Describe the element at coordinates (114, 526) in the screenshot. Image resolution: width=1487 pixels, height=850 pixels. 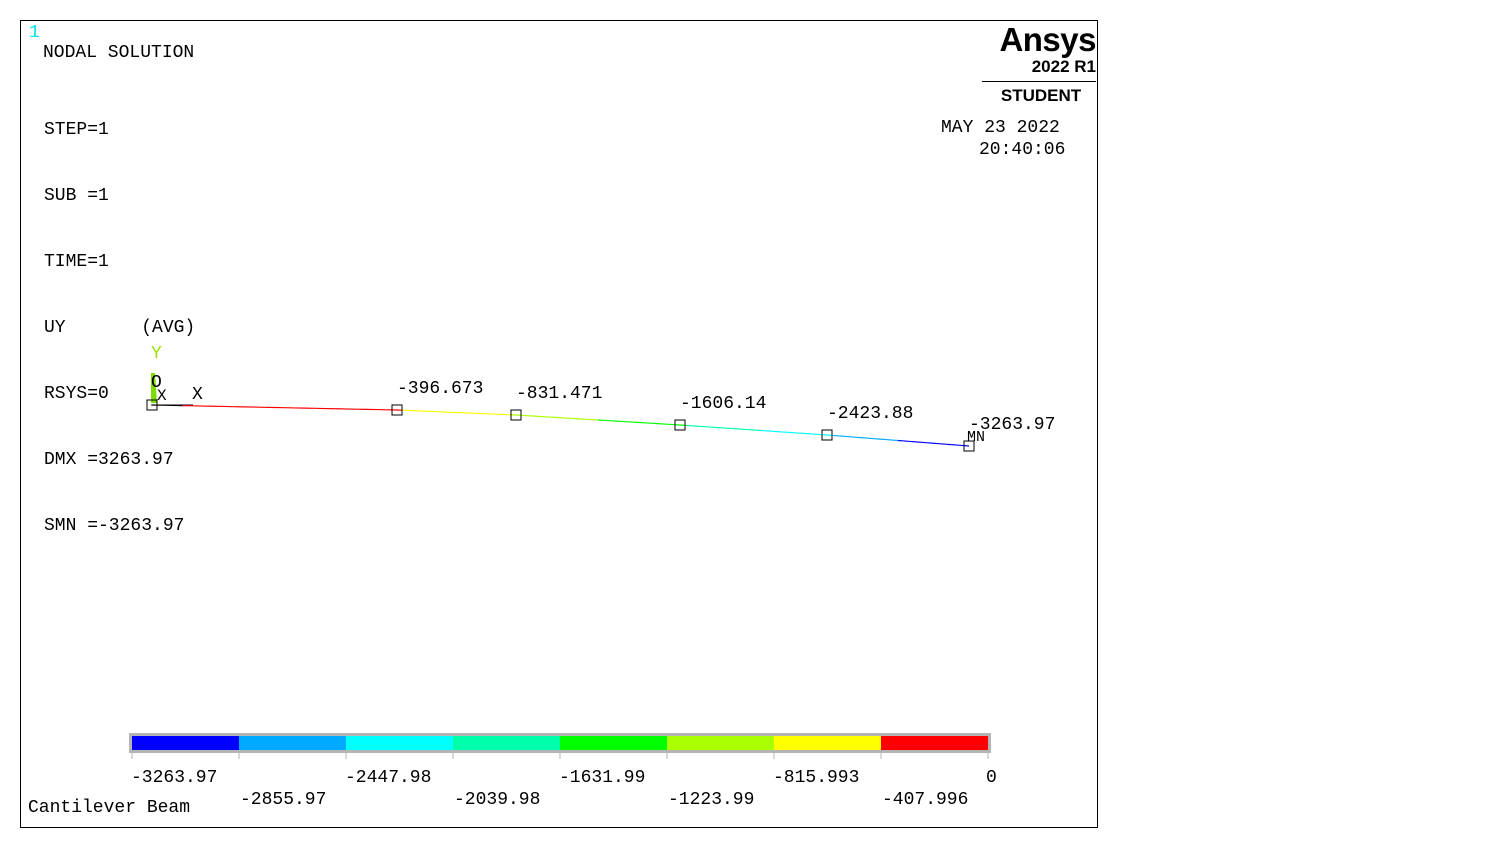
I see `info-smn: SMN =-3263.97` at that location.